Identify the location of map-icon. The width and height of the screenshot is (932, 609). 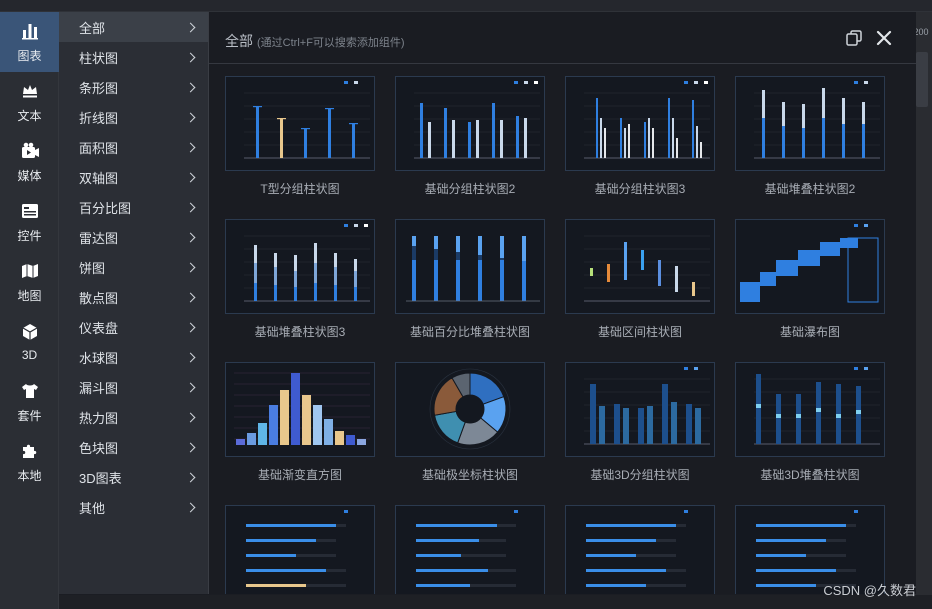
(30, 274).